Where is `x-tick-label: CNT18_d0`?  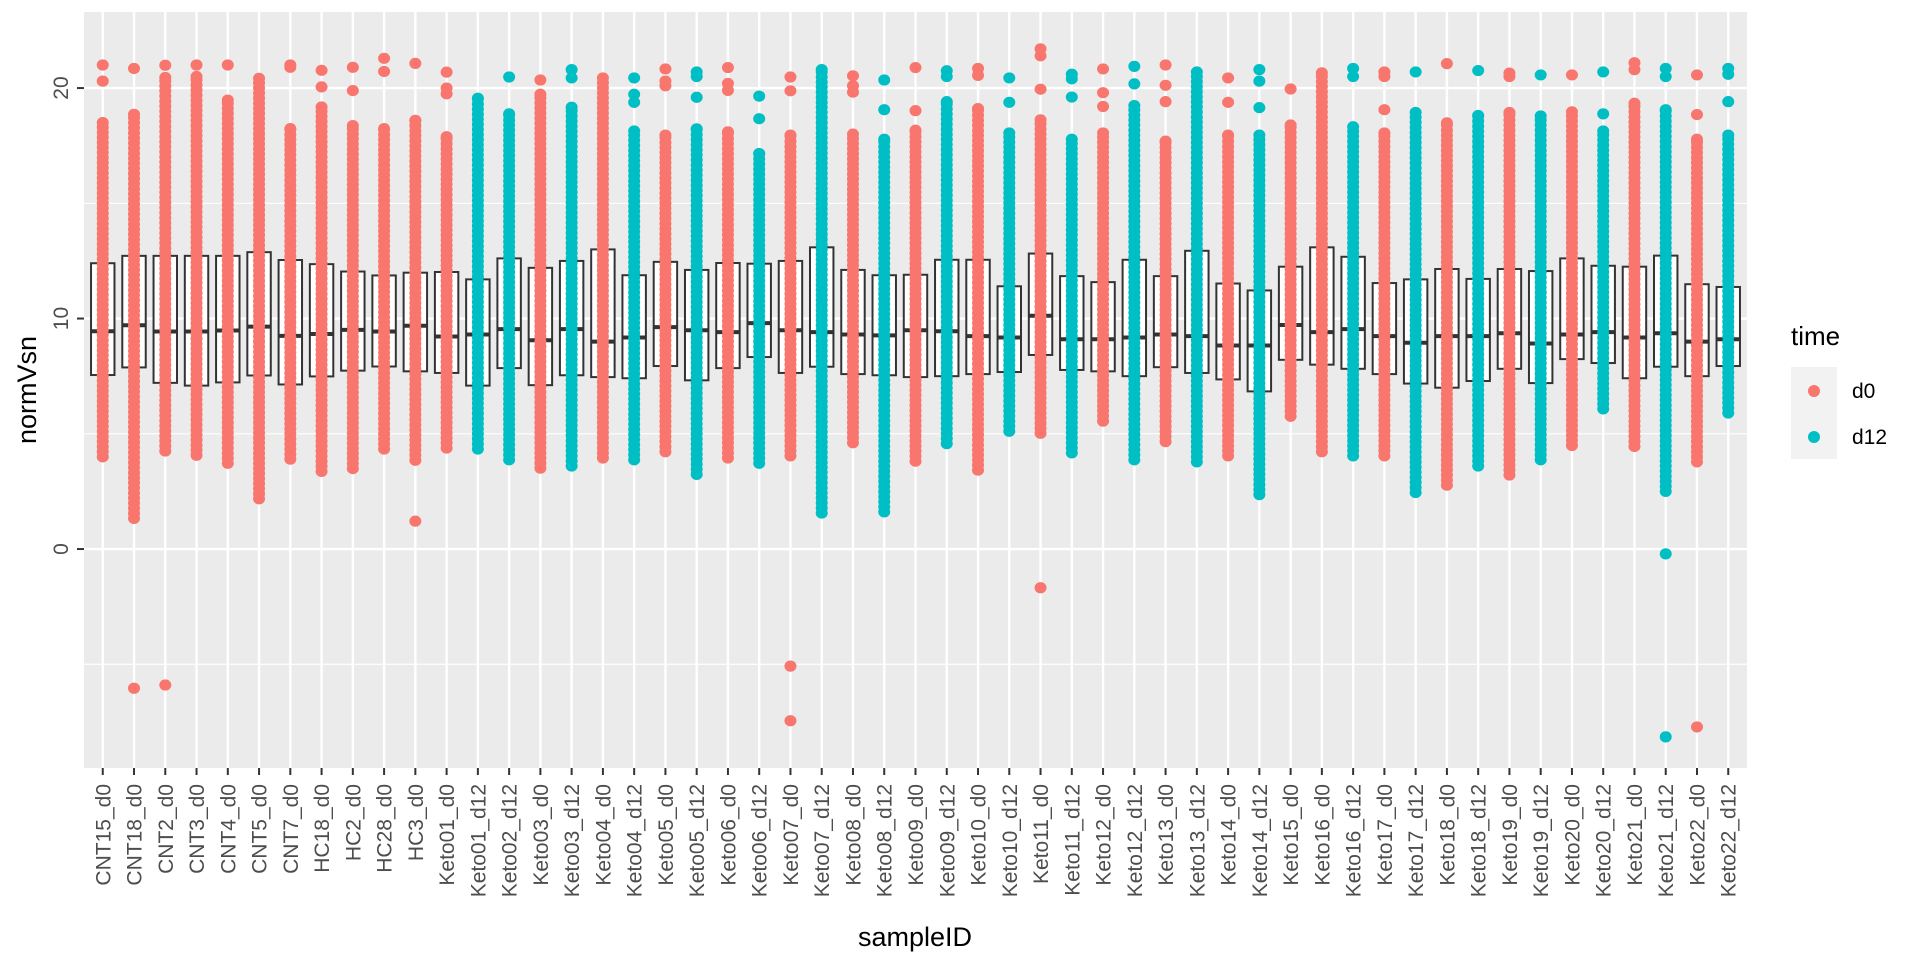
x-tick-label: CNT18_d0 is located at coordinates (135, 835).